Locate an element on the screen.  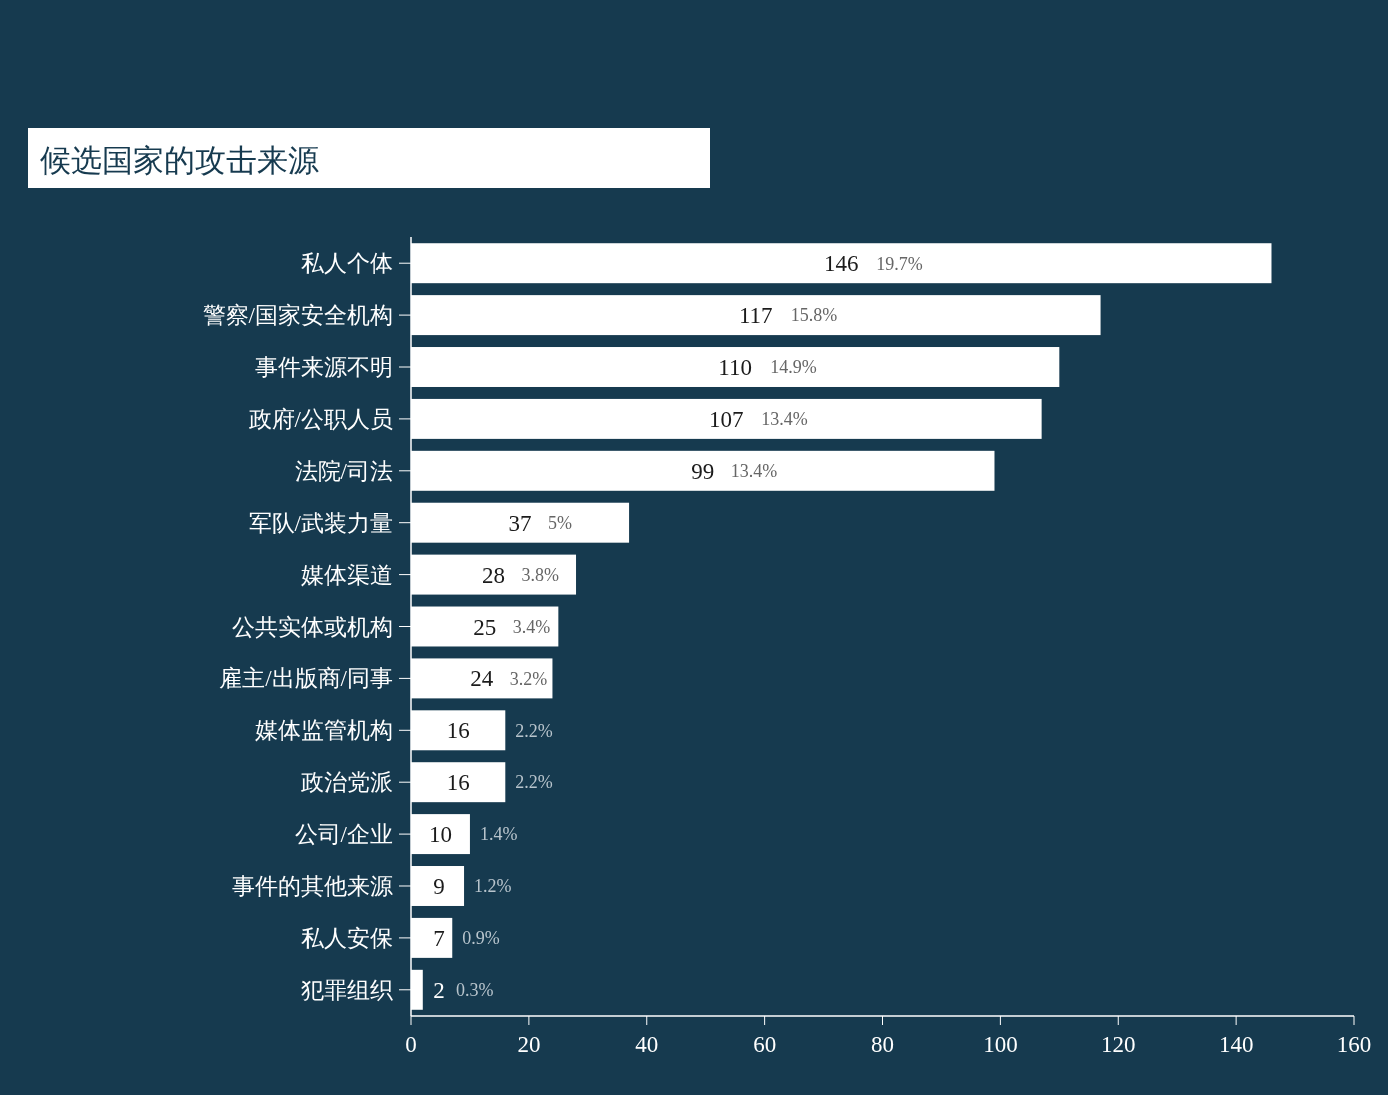
data-label: 37 is located at coordinates (520, 523).